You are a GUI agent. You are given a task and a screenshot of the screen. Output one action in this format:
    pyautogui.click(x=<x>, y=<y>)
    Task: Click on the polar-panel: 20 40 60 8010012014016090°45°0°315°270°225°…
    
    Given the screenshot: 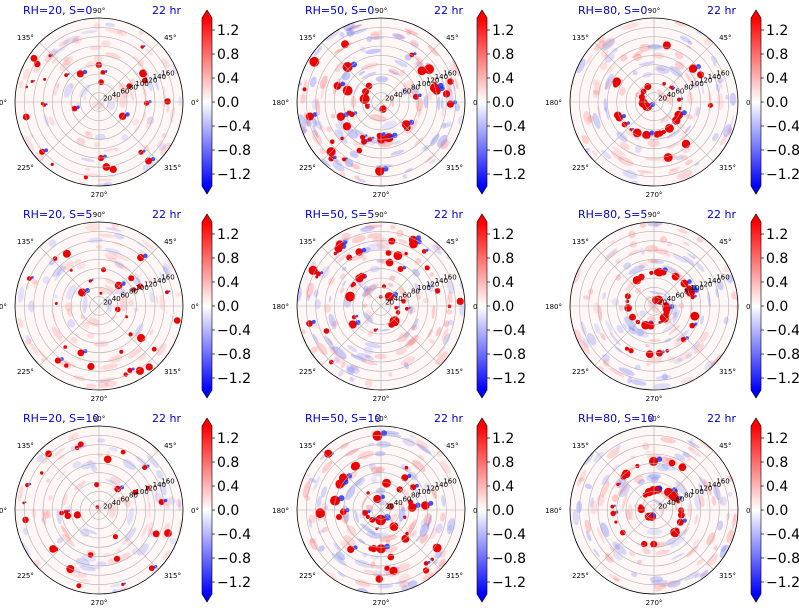 What is the action you would take?
    pyautogui.click(x=376, y=509)
    